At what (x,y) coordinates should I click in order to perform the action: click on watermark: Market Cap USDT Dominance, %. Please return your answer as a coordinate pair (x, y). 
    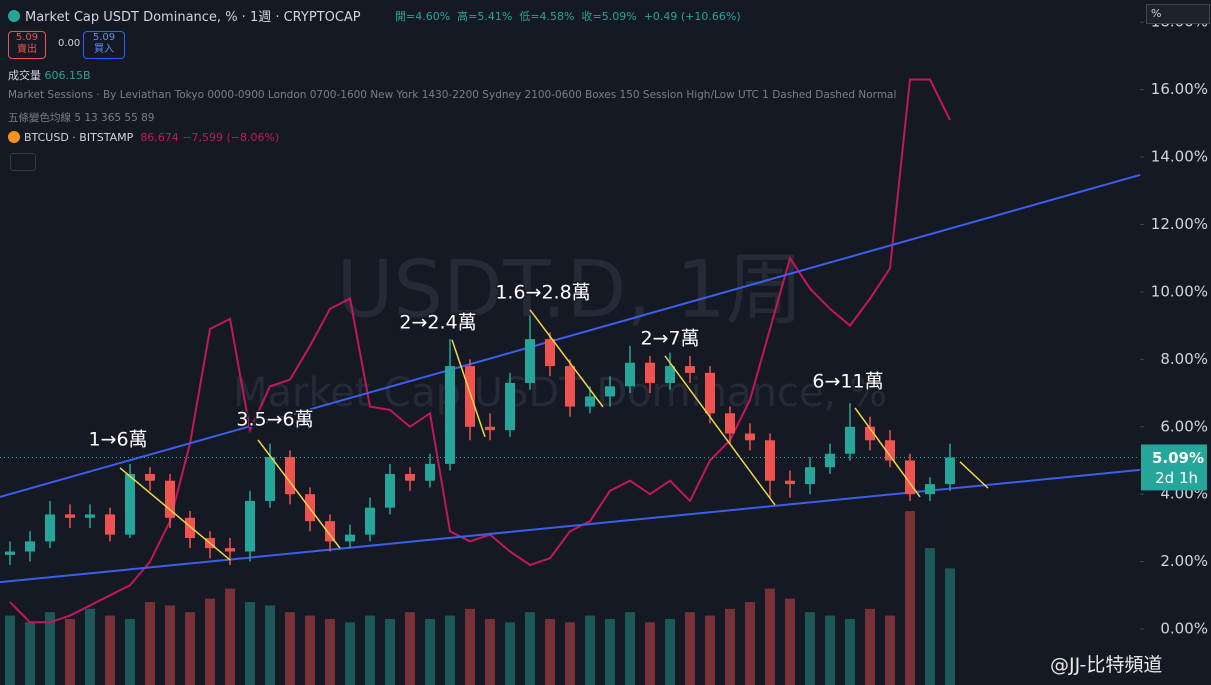
    Looking at the image, I should click on (560, 393).